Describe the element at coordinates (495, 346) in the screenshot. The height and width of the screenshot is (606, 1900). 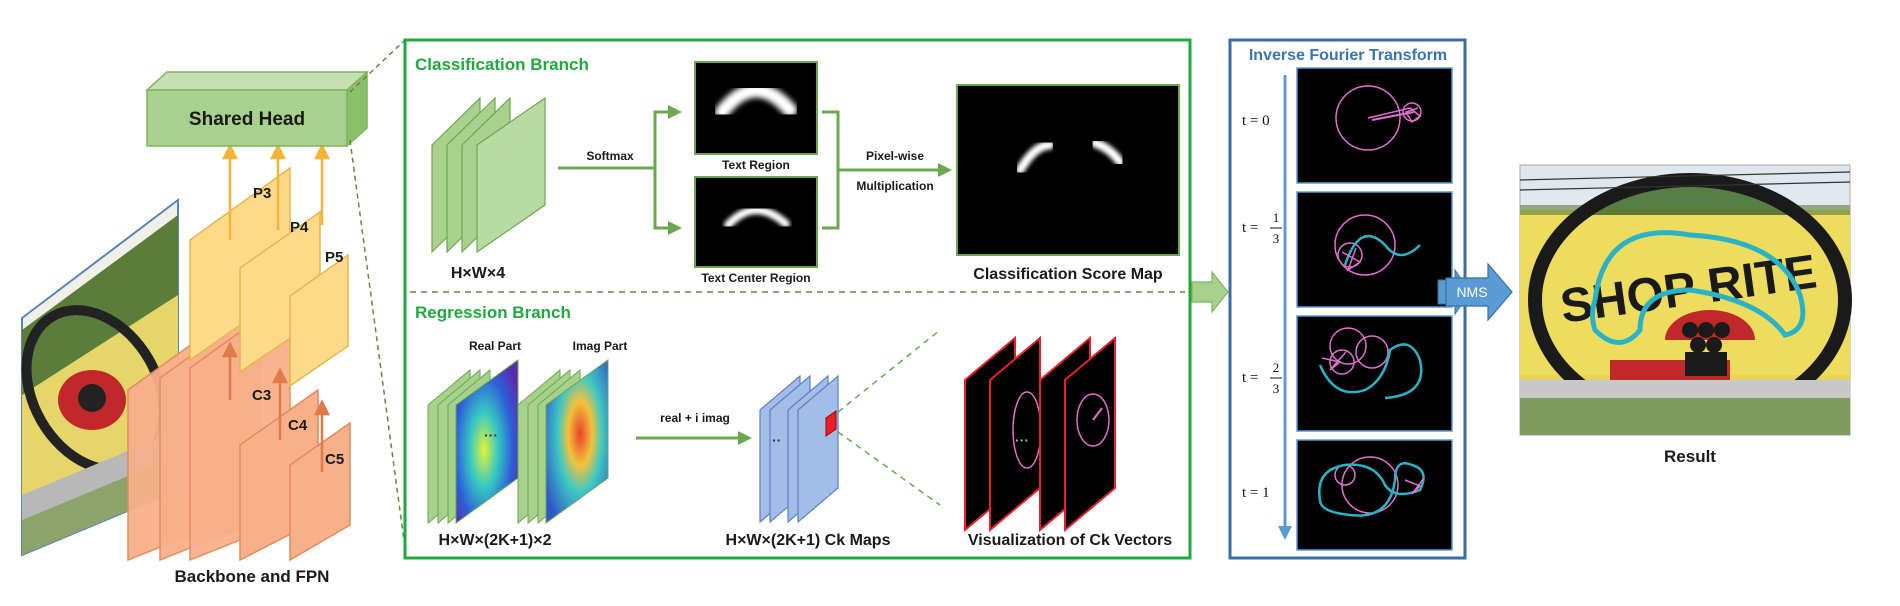
I see `real-part-label: Real Part` at that location.